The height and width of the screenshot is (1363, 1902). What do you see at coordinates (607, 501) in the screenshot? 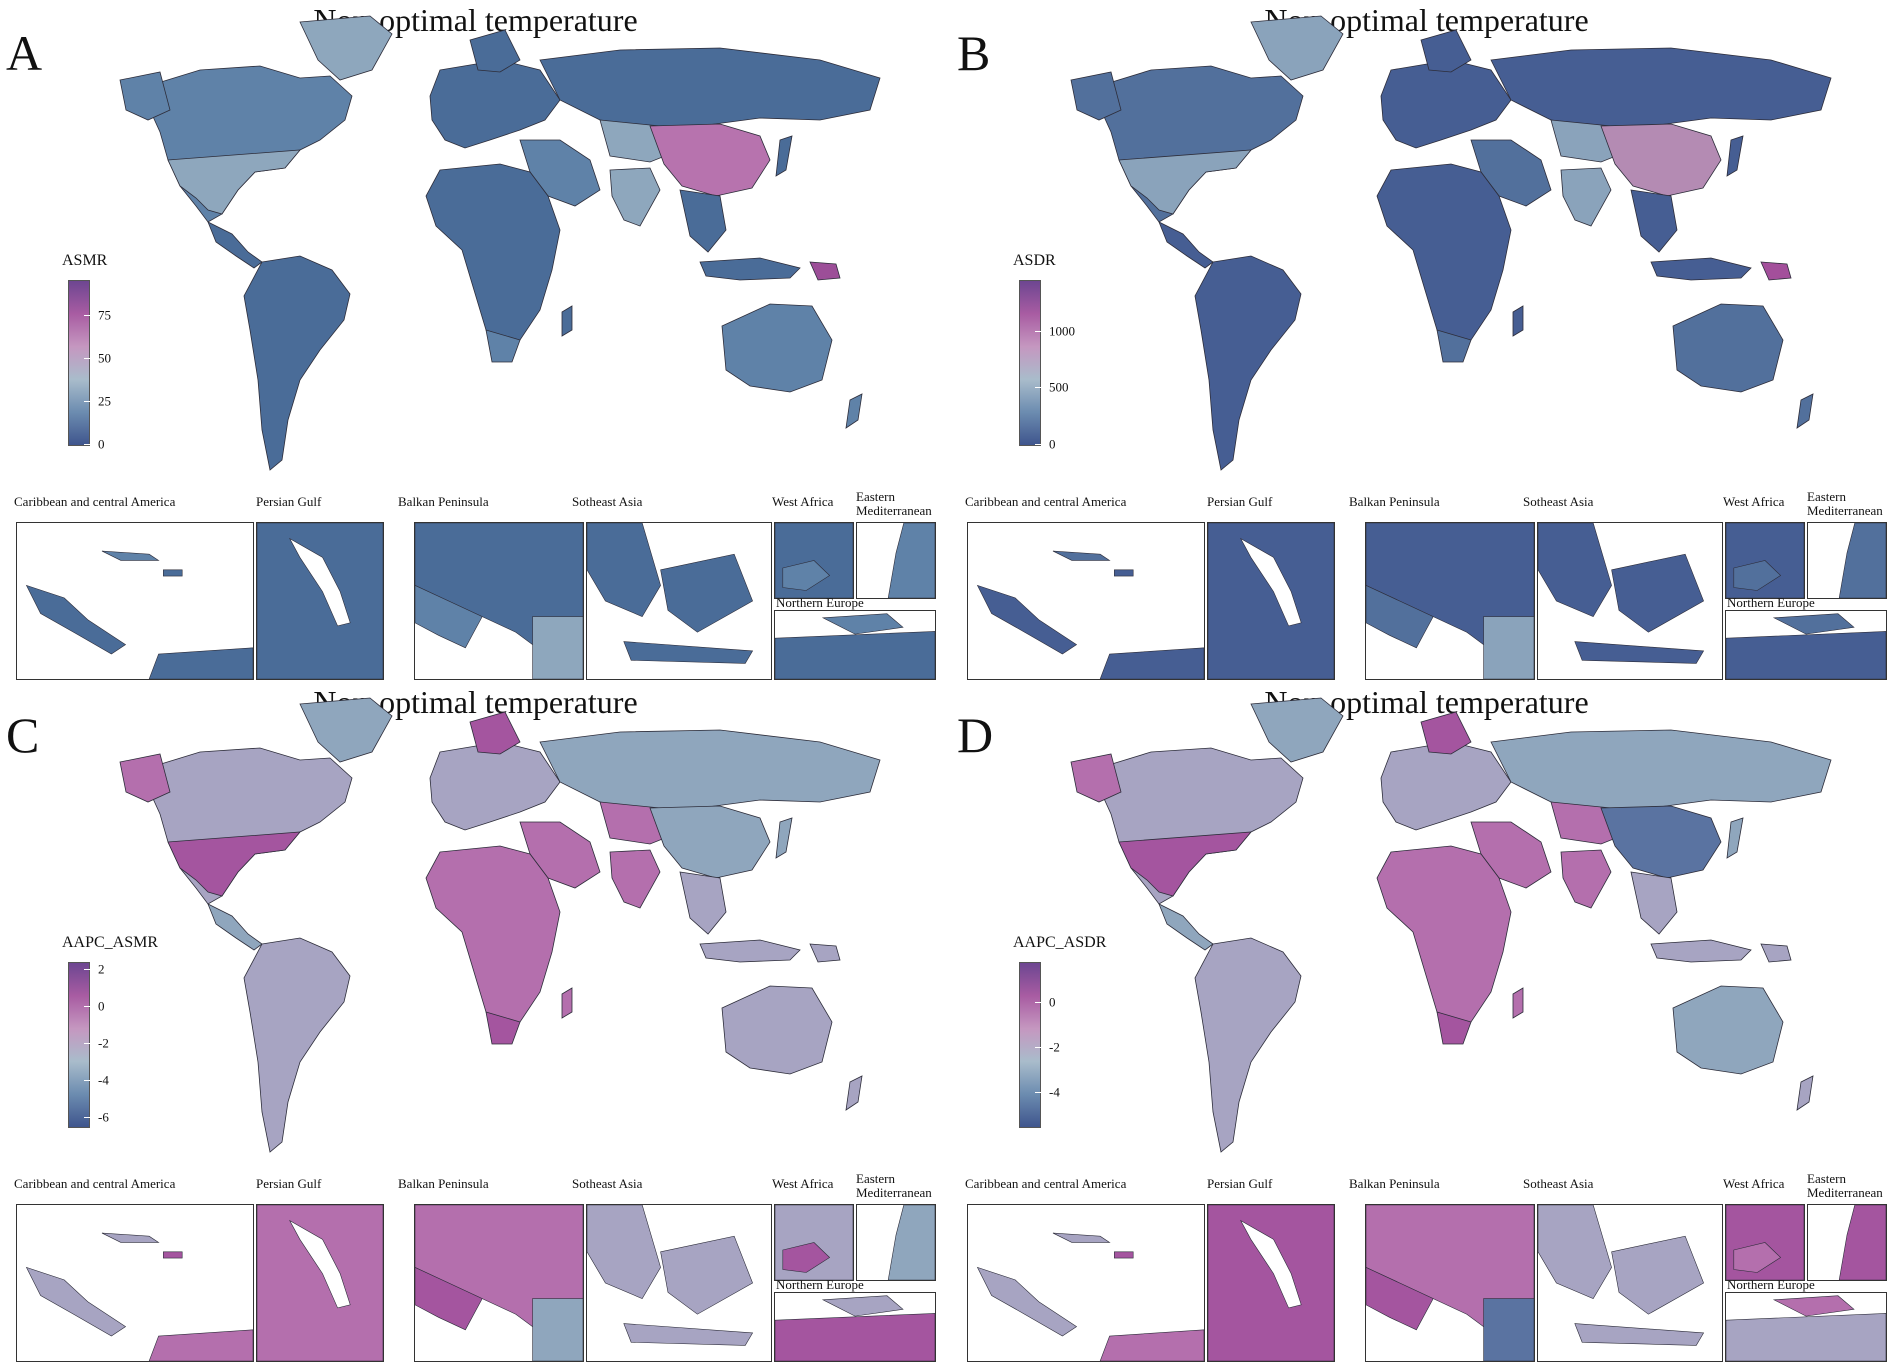
I see `inset-label-southeast-asia: Sotheast Asia` at bounding box center [607, 501].